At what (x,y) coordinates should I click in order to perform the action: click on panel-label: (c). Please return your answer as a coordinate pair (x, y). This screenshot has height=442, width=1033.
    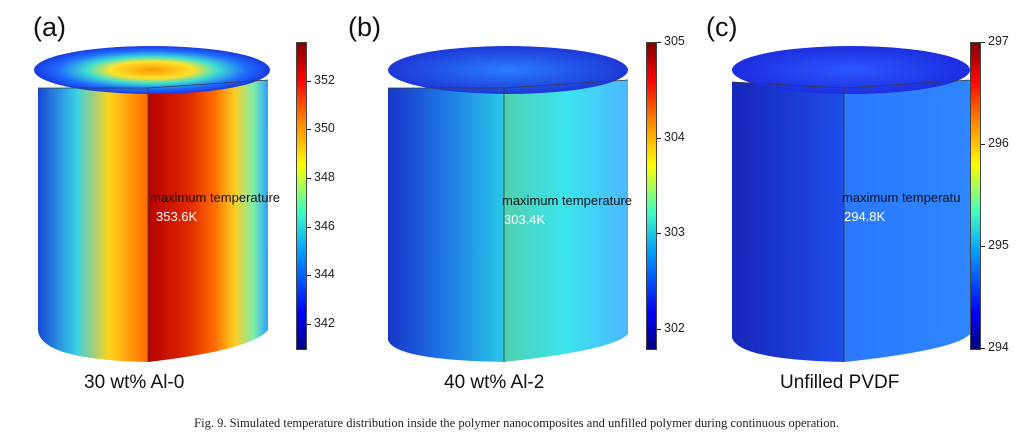
    Looking at the image, I should click on (722, 27).